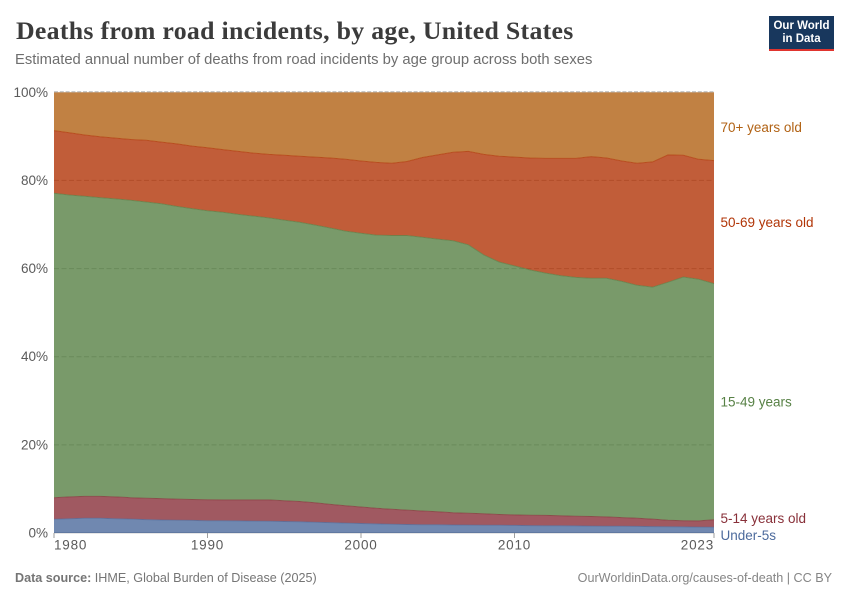 This screenshot has width=850, height=600. What do you see at coordinates (207, 545) in the screenshot?
I see `svg-text: 1990` at bounding box center [207, 545].